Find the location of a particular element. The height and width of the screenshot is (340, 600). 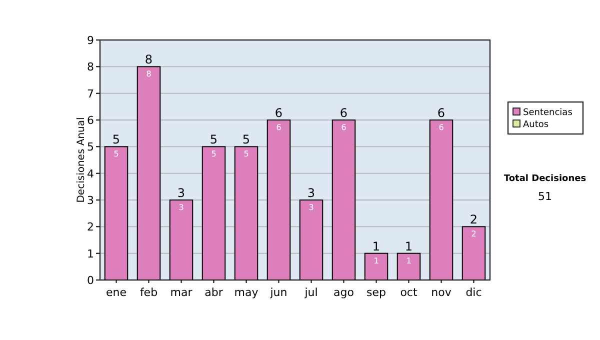

legend-label: Sentencias is located at coordinates (548, 113).